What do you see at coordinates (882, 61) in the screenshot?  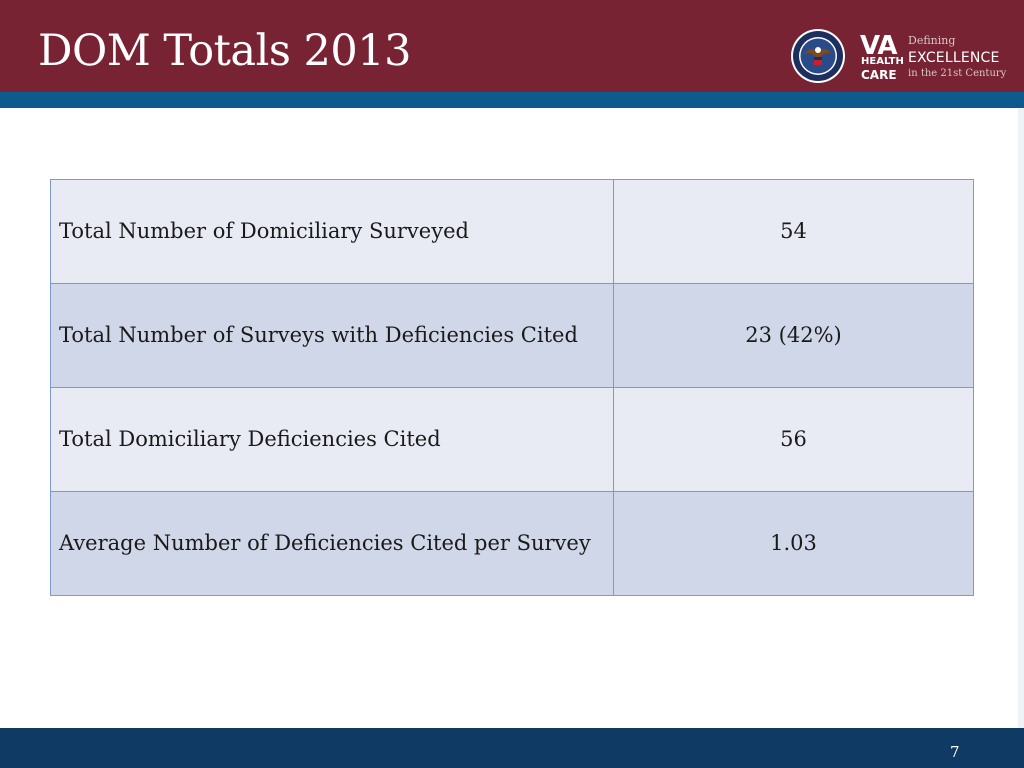 I see `logo-health-text: HEALTH` at bounding box center [882, 61].